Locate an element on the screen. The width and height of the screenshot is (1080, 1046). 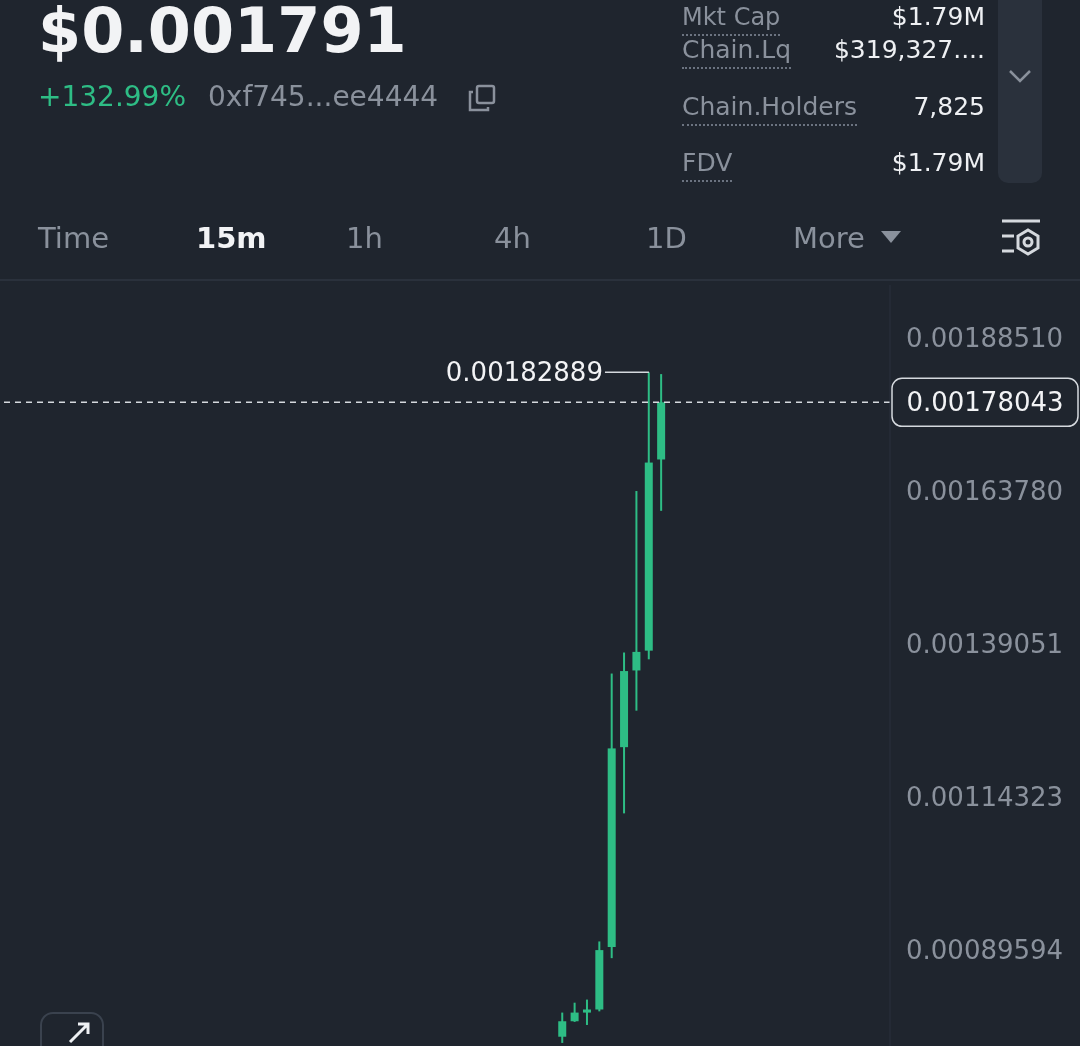
annotation: 0.00182889 is located at coordinates (524, 372).